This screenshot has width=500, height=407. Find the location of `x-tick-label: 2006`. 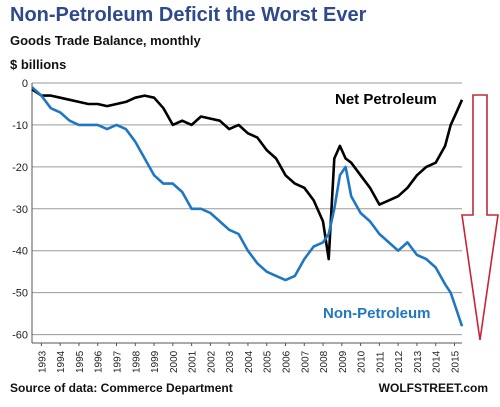

x-tick-label: 2006 is located at coordinates (286, 361).